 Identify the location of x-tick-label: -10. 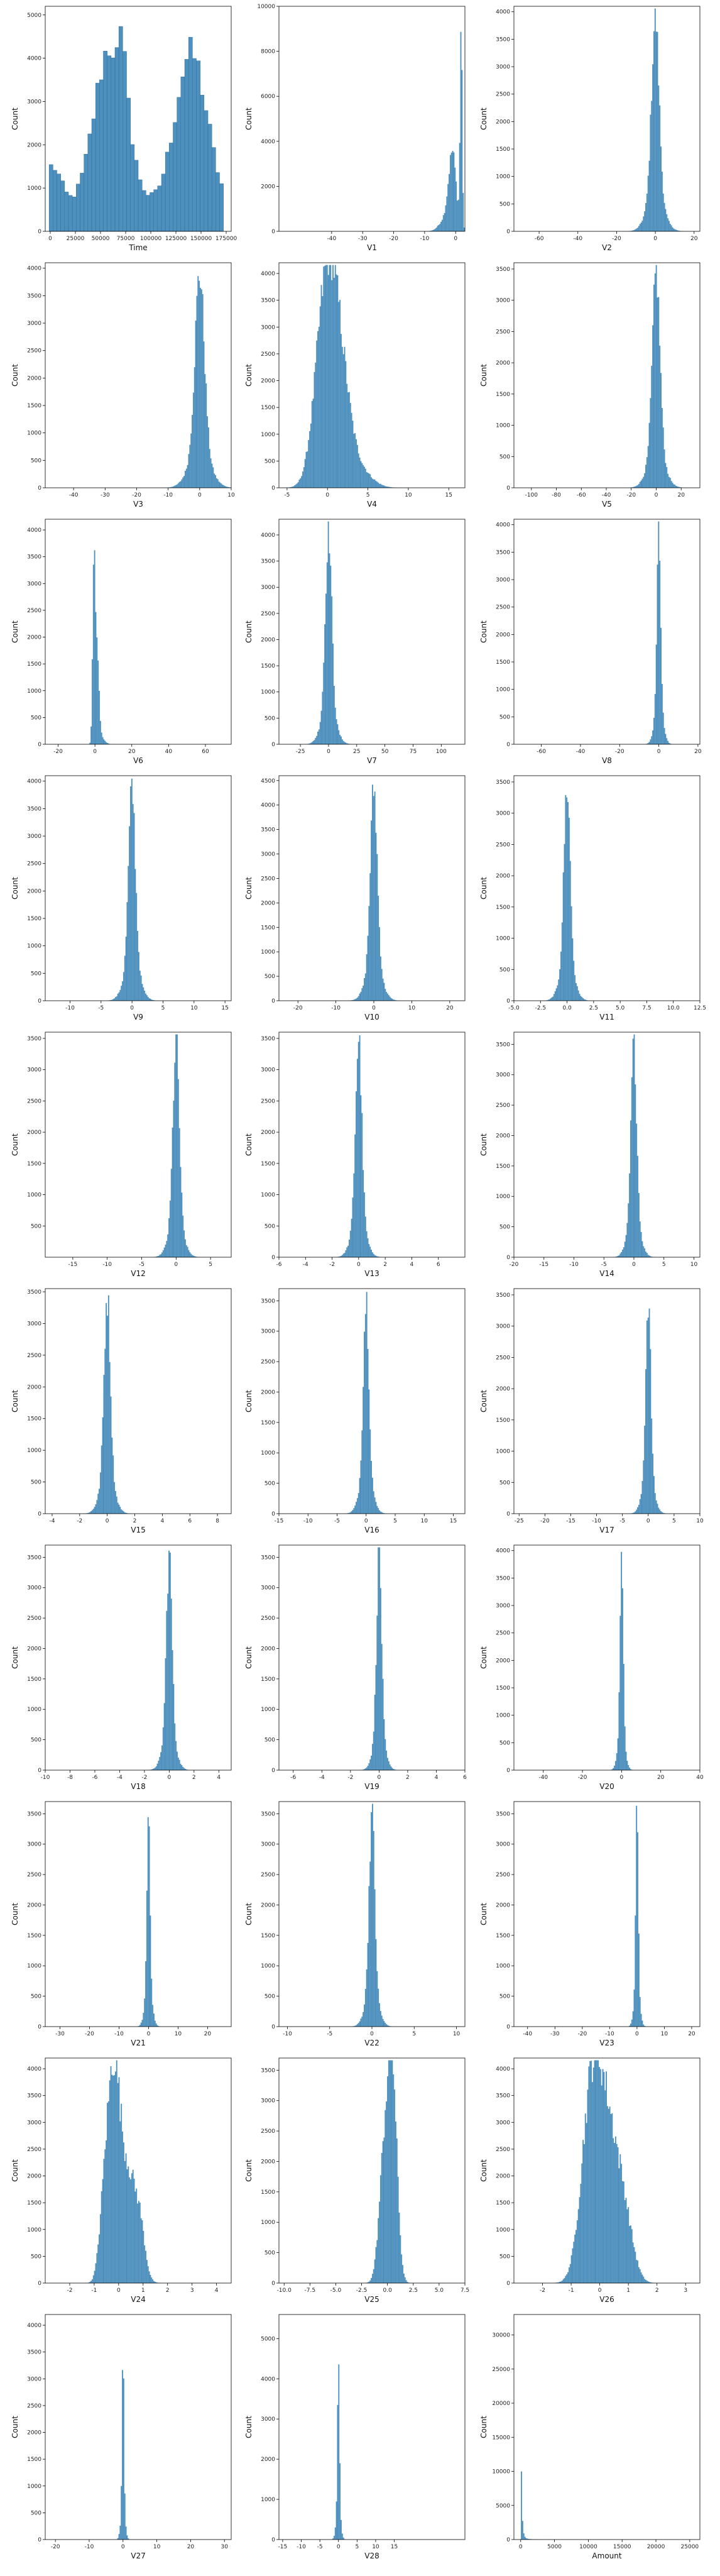
(45, 1778).